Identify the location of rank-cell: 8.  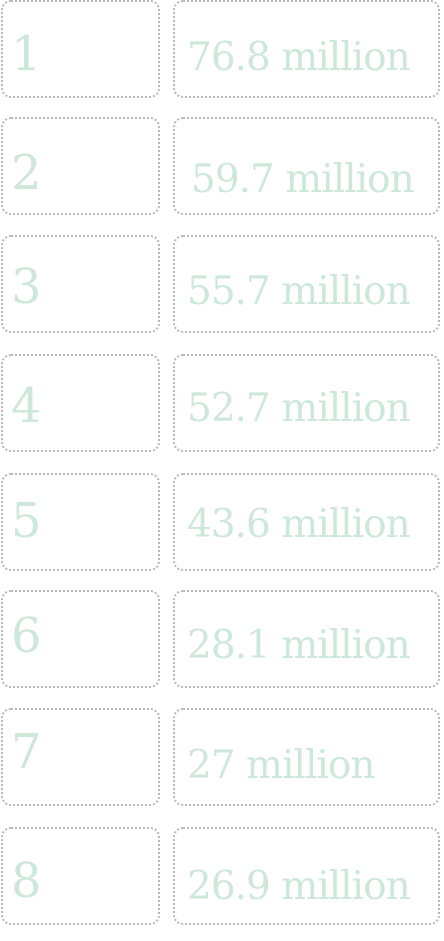
(80, 876).